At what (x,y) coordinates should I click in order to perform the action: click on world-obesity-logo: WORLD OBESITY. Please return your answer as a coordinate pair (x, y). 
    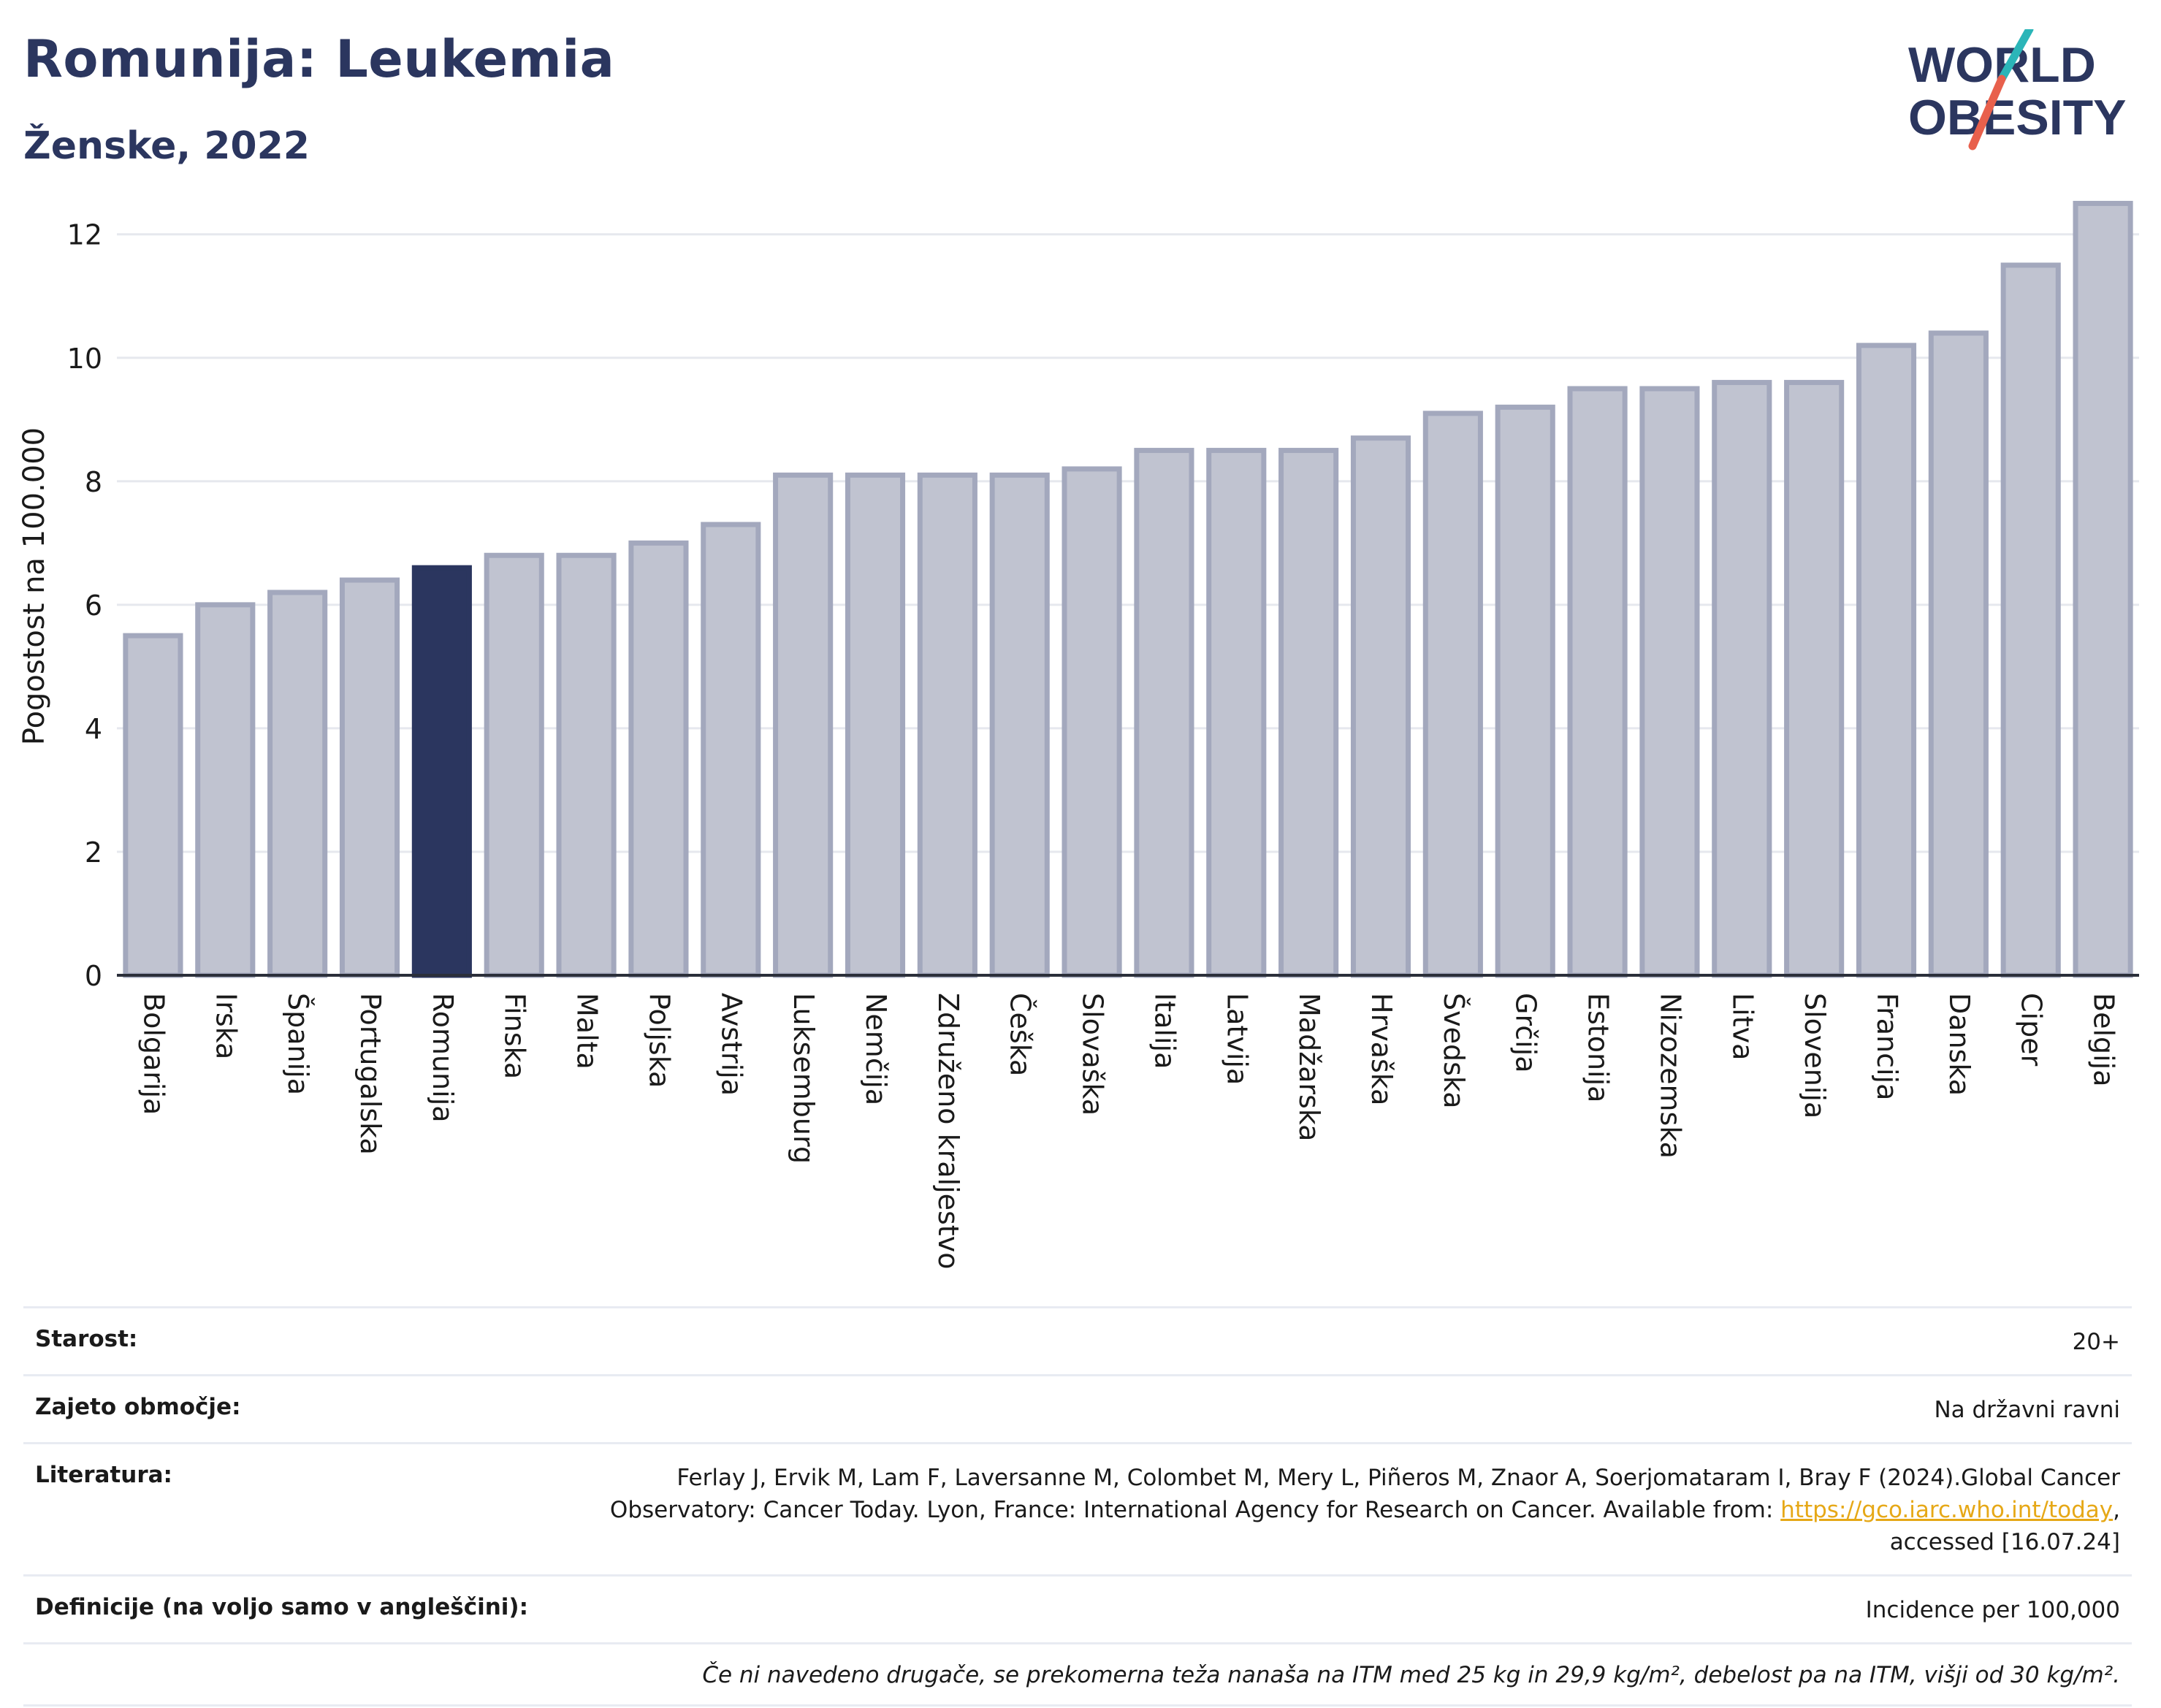
    Looking at the image, I should click on (2017, 89).